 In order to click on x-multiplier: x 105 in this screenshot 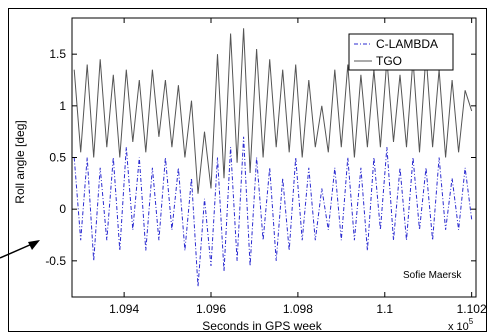, I will do `click(461, 325)`.